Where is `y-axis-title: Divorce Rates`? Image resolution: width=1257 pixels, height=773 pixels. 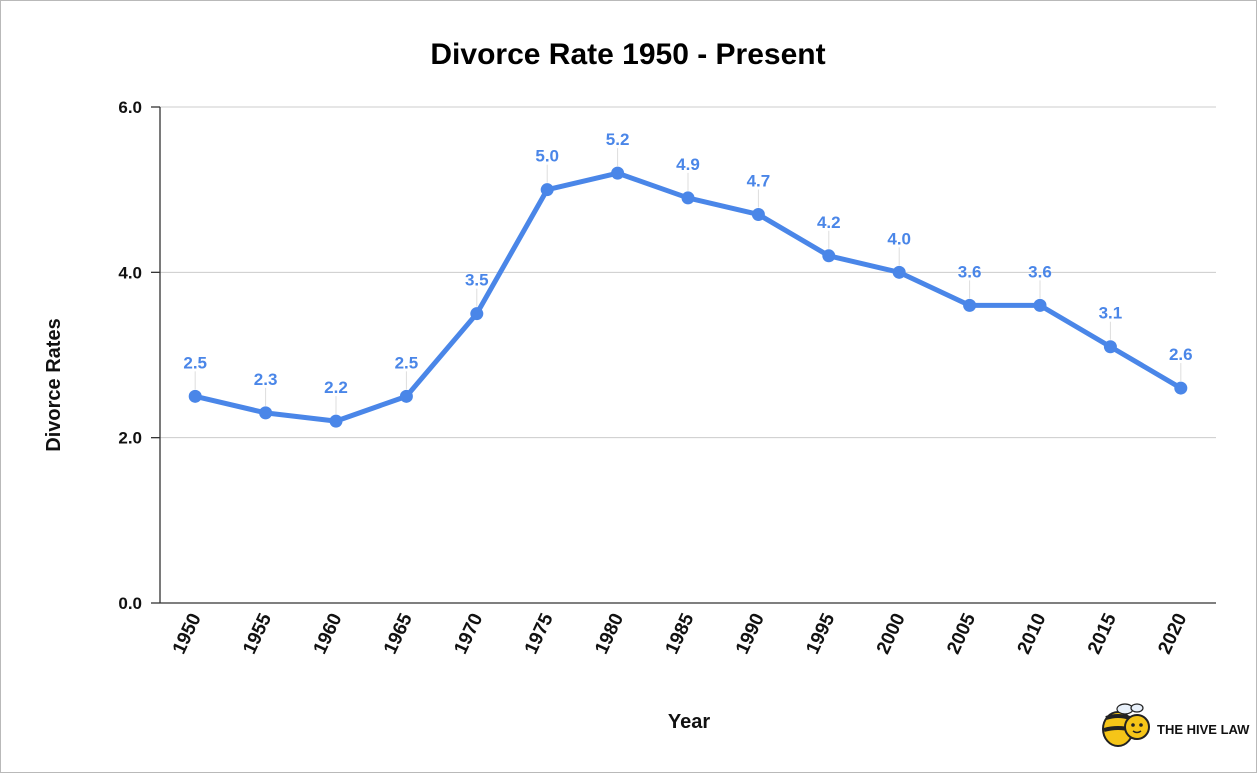
y-axis-title: Divorce Rates is located at coordinates (54, 384).